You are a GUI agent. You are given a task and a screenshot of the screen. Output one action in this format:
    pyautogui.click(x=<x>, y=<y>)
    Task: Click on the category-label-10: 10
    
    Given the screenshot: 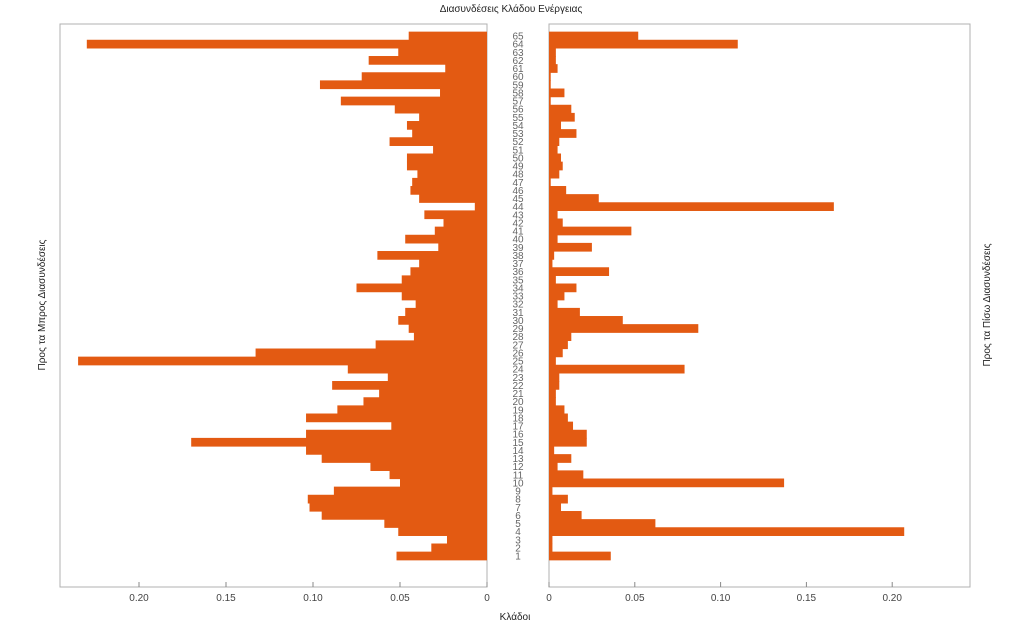 What is the action you would take?
    pyautogui.click(x=518, y=483)
    